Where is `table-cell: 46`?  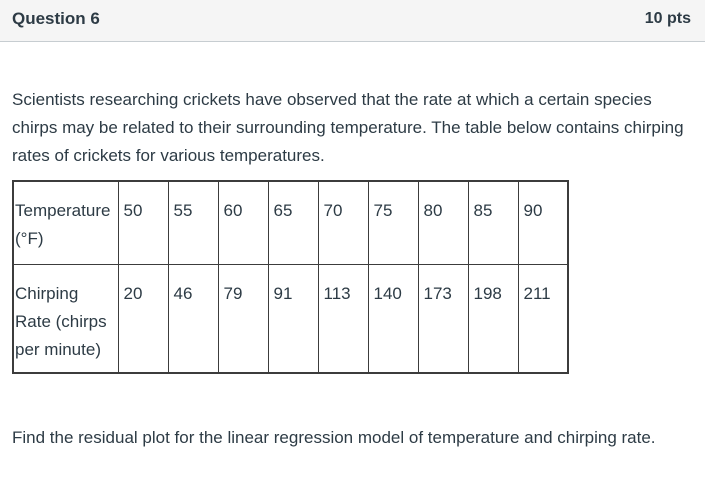 table-cell: 46 is located at coordinates (193, 318).